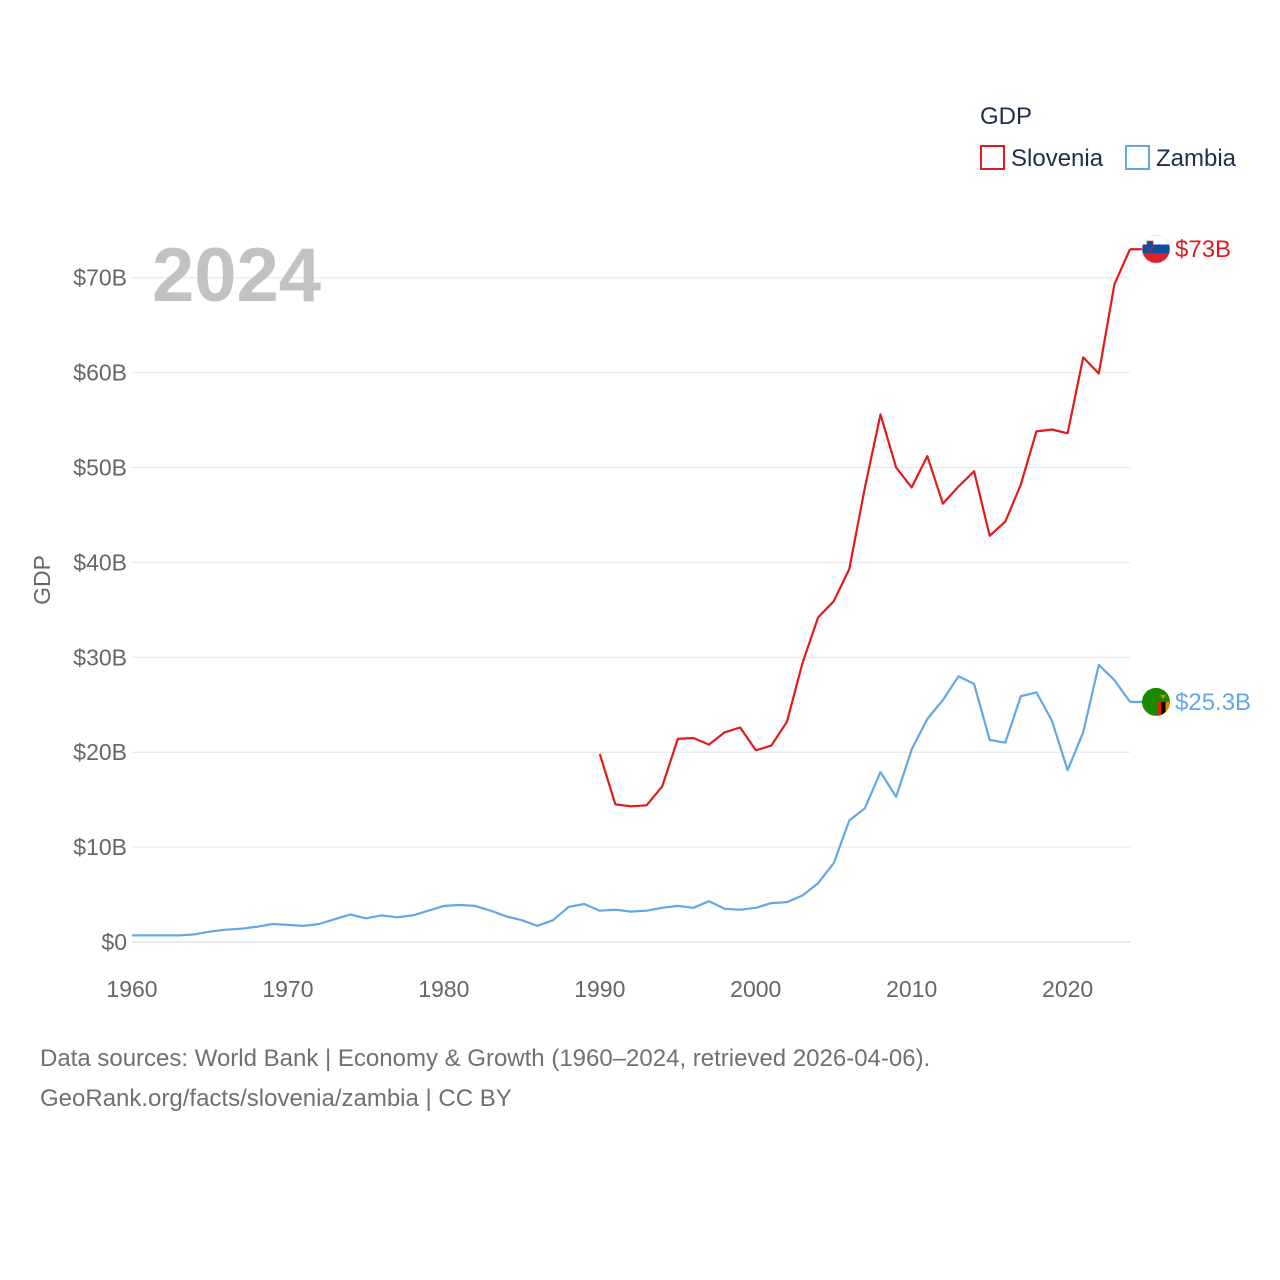  I want to click on y-tick-label: $10B, so click(100, 847).